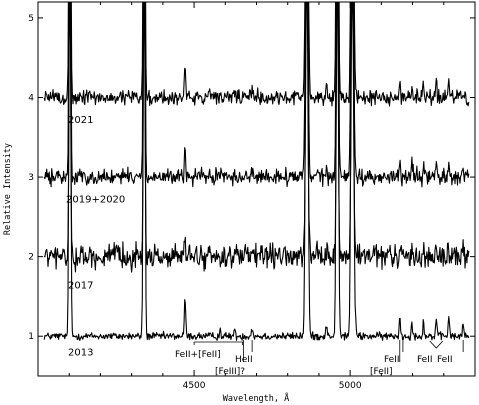 This screenshot has width=479, height=405. I want to click on y-tick-label: 5, so click(31, 19).